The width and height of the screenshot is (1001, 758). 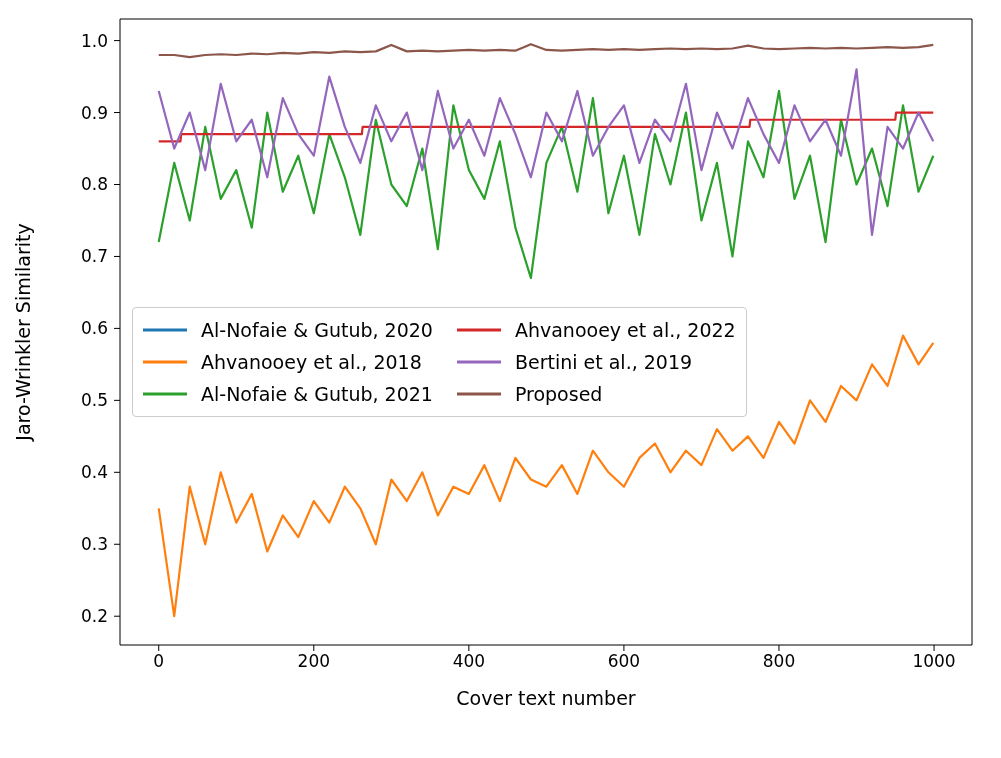 I want to click on x-tick-label: 800, so click(x=779, y=661).